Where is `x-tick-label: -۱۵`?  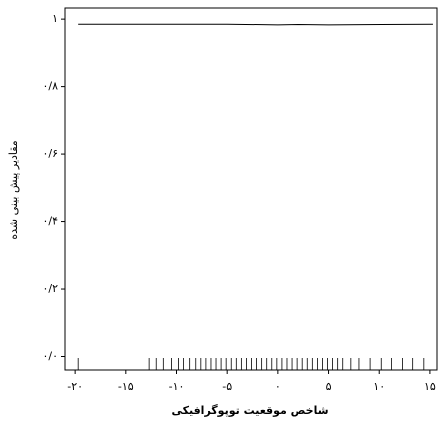 x-tick-label: -۱۵ is located at coordinates (126, 386).